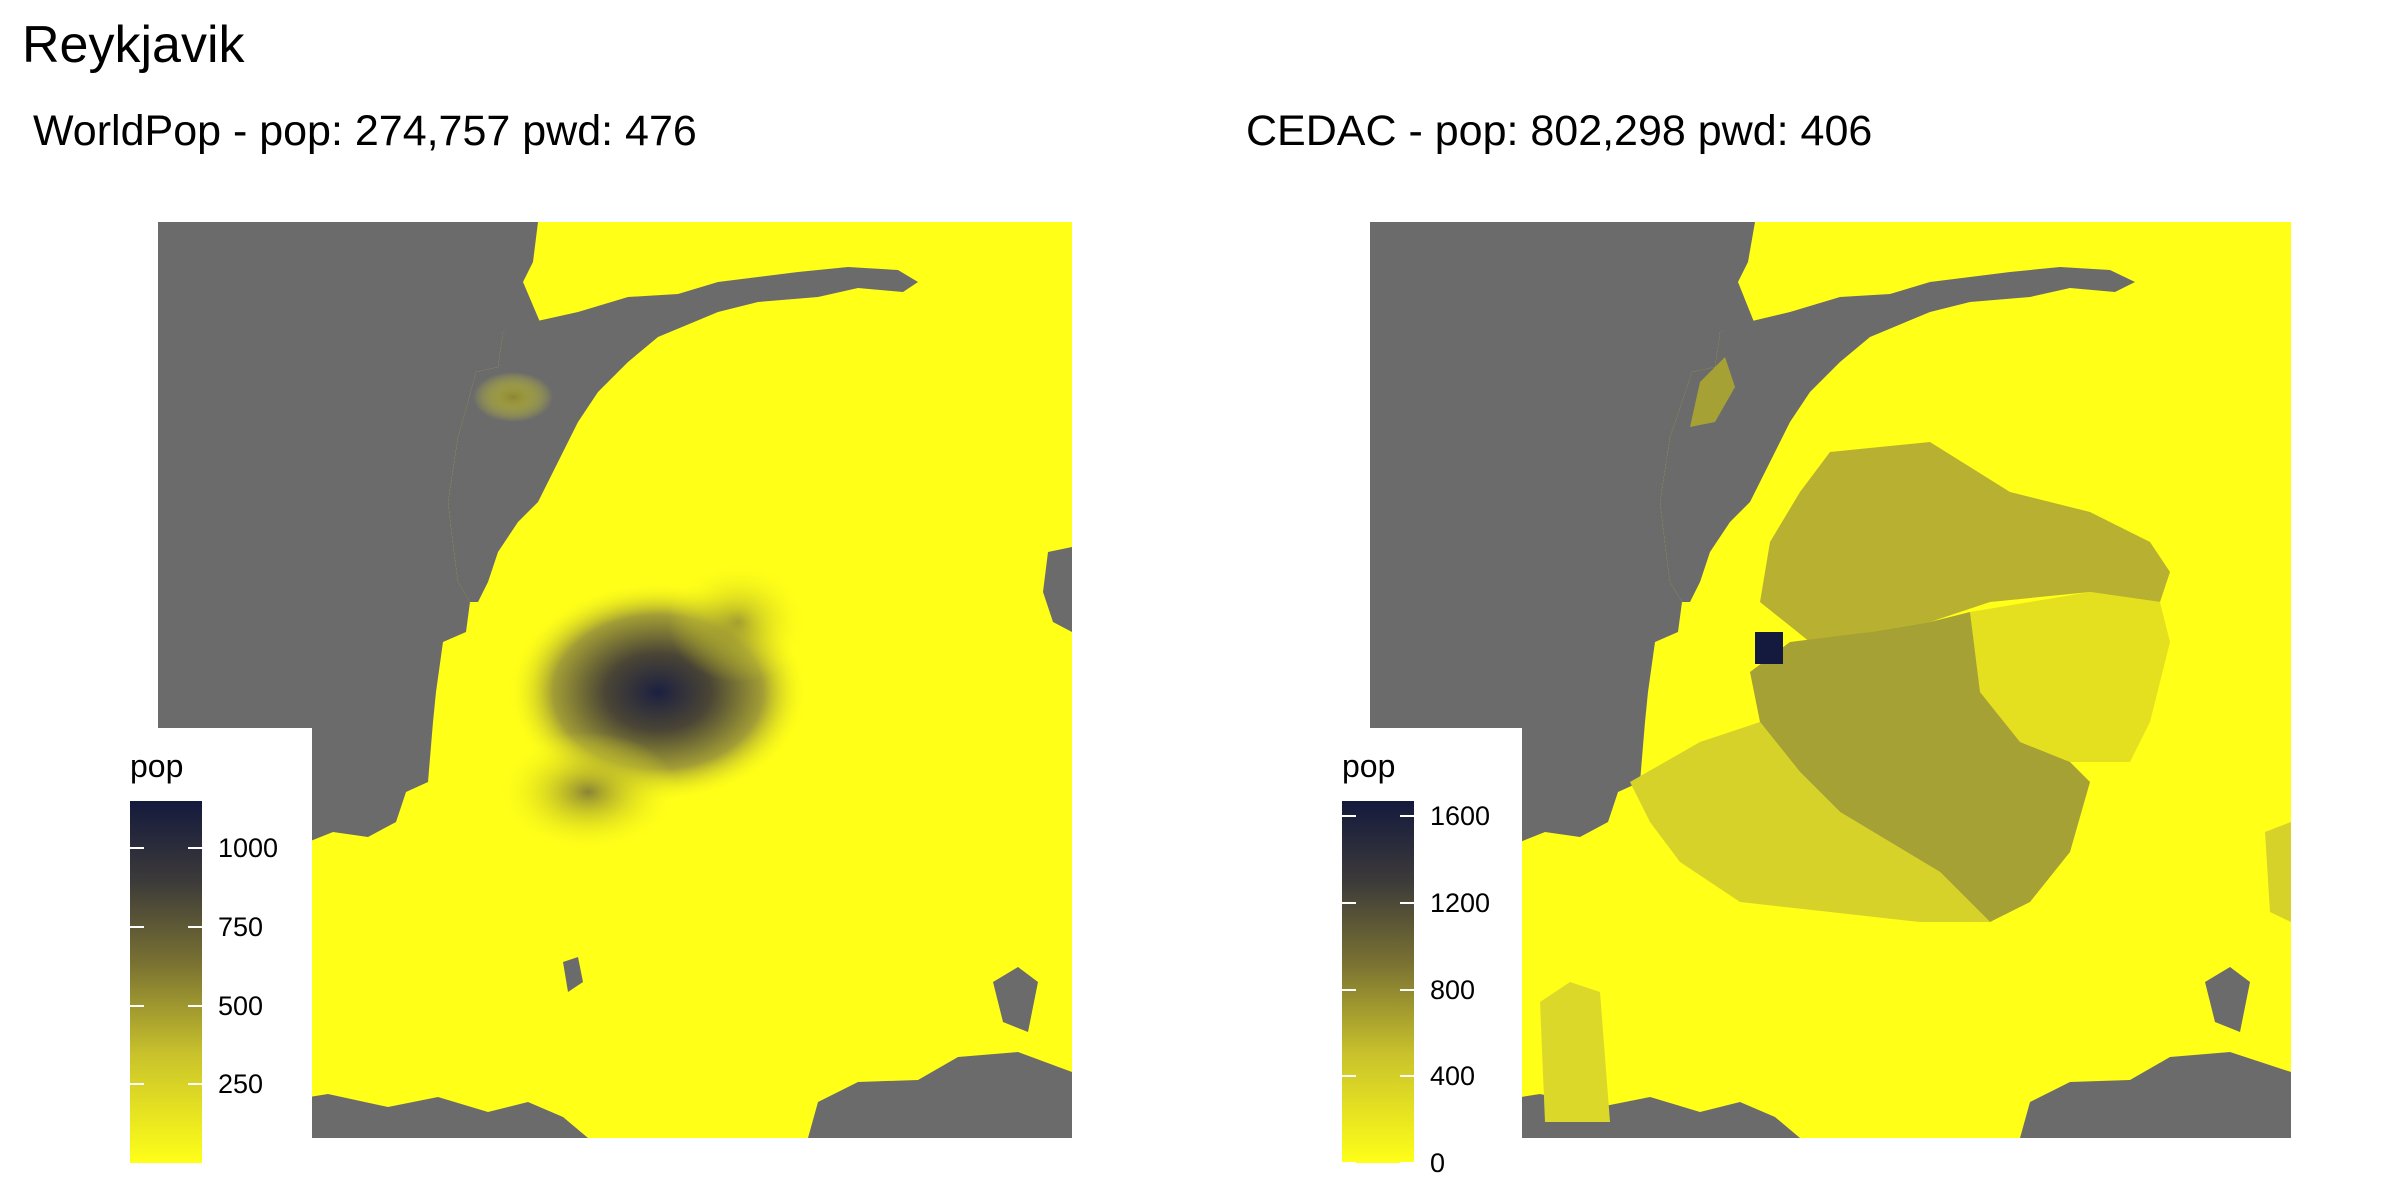  Describe the element at coordinates (588, 792) in the screenshot. I see `worldpop-density-south` at that location.